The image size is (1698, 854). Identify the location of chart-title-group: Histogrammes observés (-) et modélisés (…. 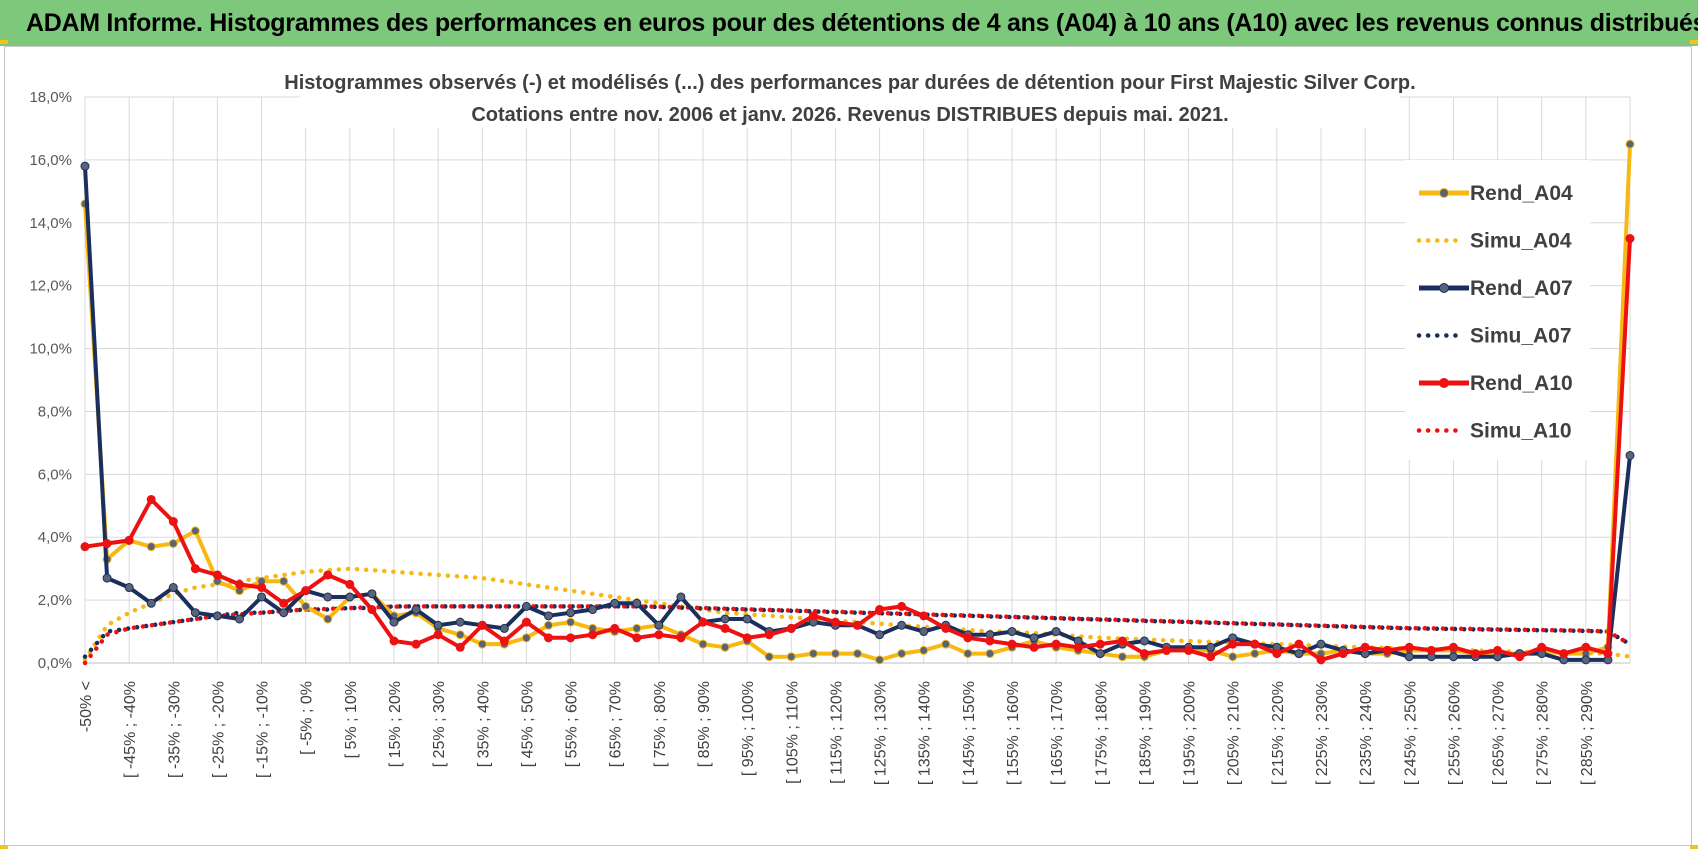
(850, 96).